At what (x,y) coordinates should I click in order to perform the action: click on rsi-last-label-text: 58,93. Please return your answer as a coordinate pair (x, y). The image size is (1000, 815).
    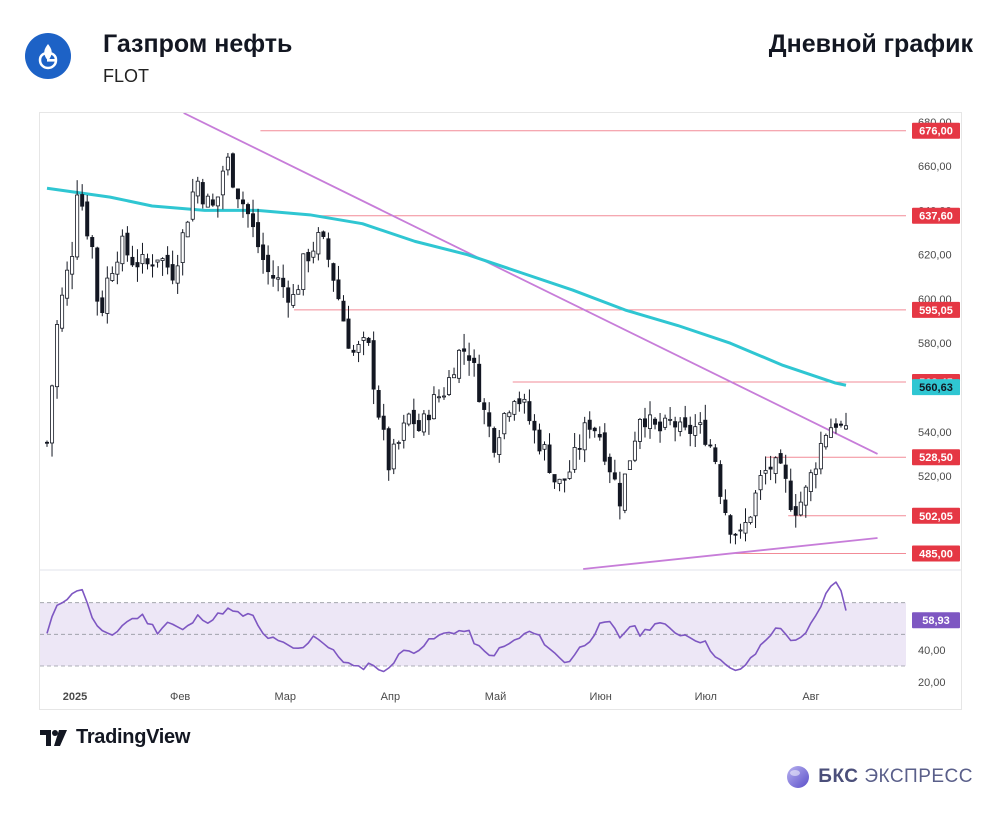
    Looking at the image, I should click on (936, 621).